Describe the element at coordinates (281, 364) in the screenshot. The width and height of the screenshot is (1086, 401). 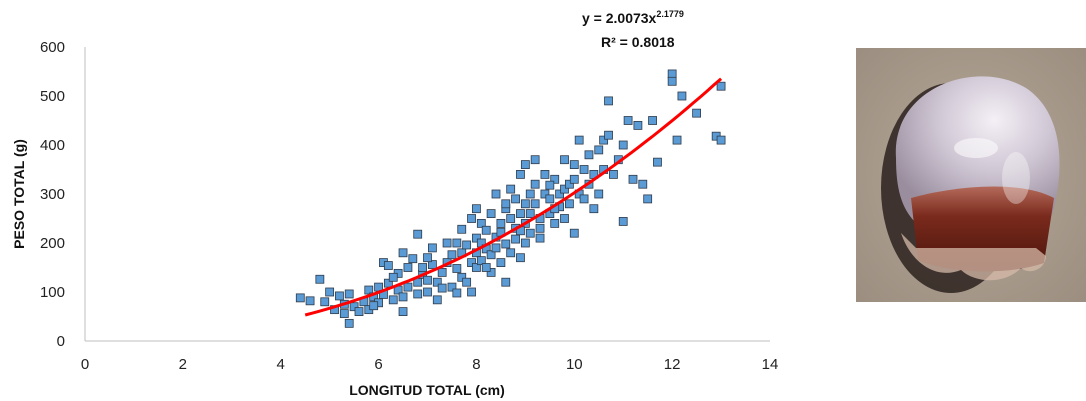
I see `x-tick-label: 4` at that location.